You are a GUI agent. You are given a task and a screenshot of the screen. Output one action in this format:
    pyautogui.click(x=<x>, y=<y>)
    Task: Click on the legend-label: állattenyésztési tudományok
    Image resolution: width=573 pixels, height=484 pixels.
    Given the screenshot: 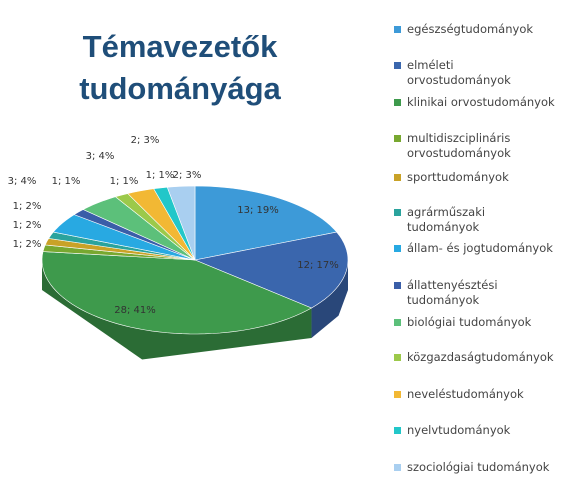 What is the action you would take?
    pyautogui.click(x=452, y=292)
    